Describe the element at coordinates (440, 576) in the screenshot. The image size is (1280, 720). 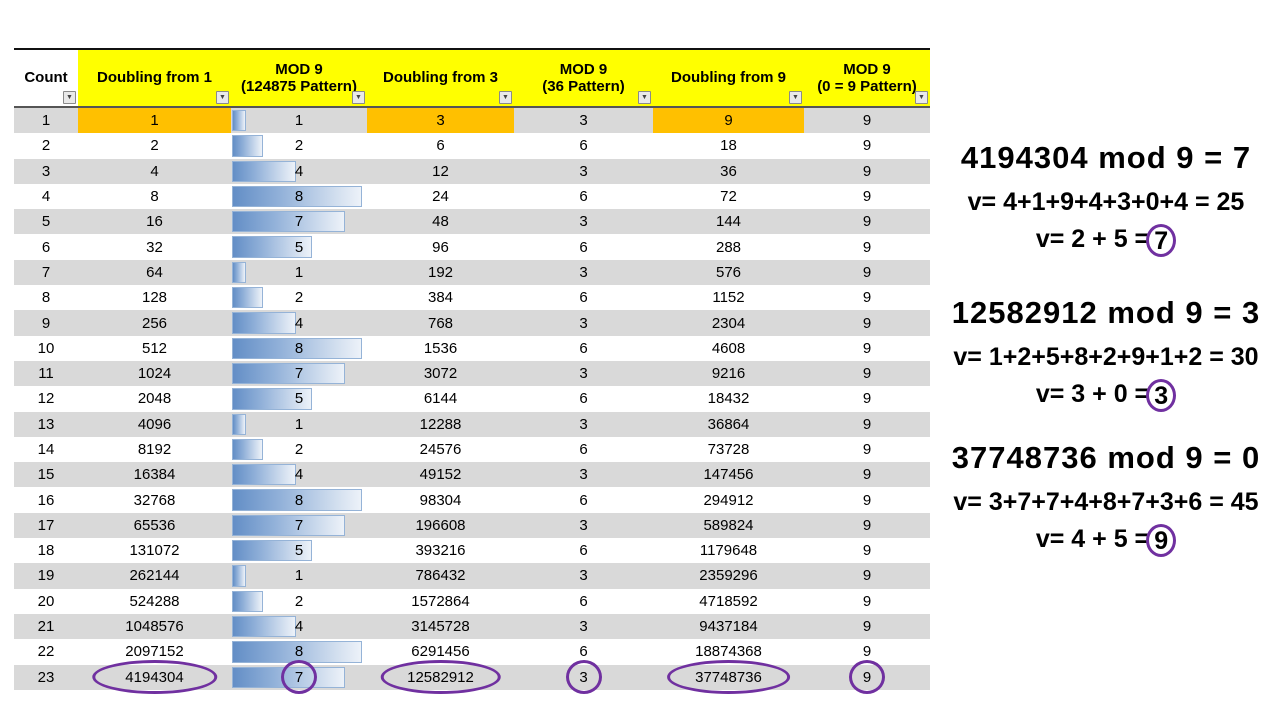
I see `table-cell: 786432` at that location.